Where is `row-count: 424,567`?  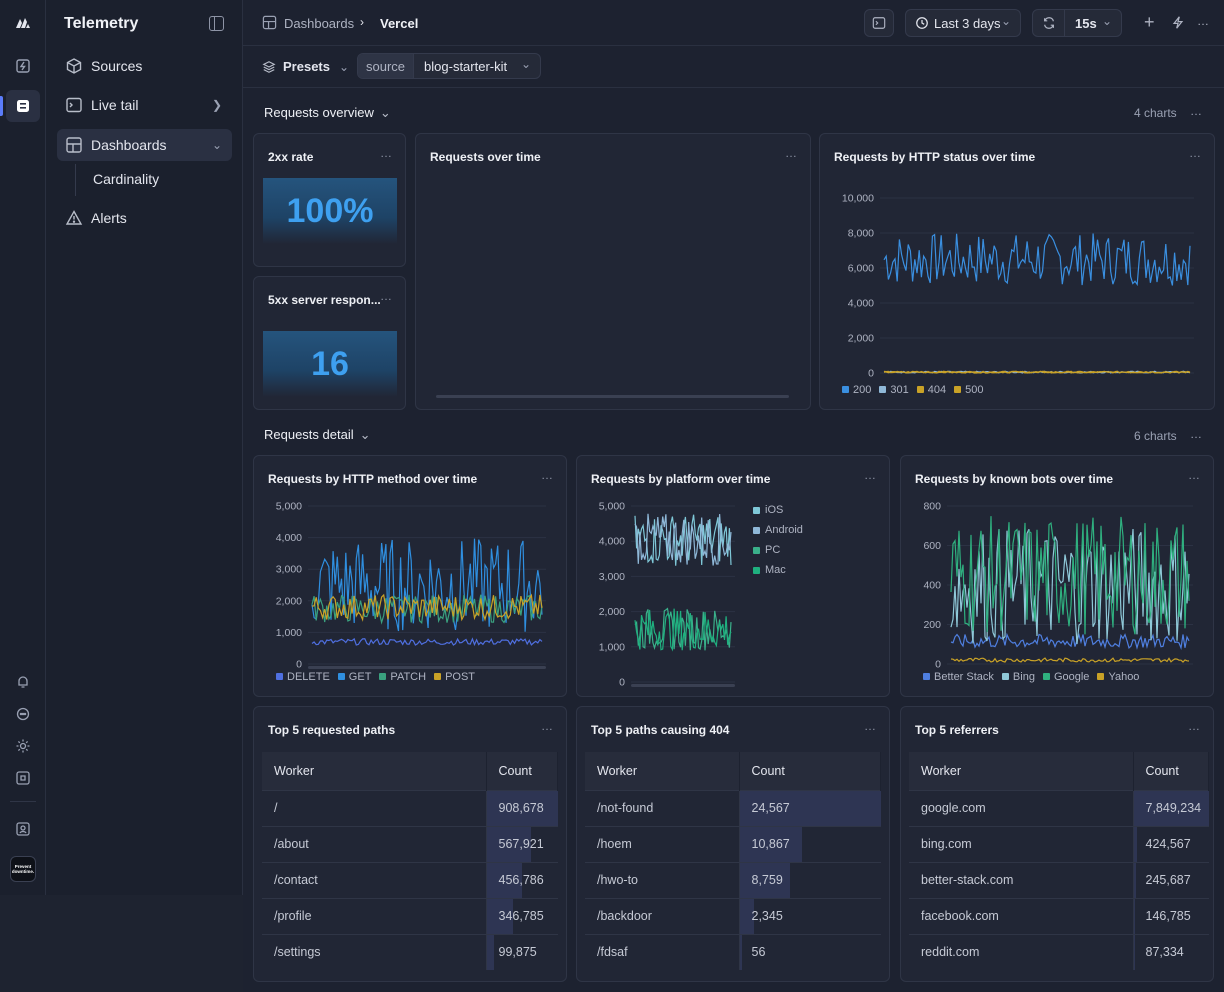 row-count: 424,567 is located at coordinates (1170, 843).